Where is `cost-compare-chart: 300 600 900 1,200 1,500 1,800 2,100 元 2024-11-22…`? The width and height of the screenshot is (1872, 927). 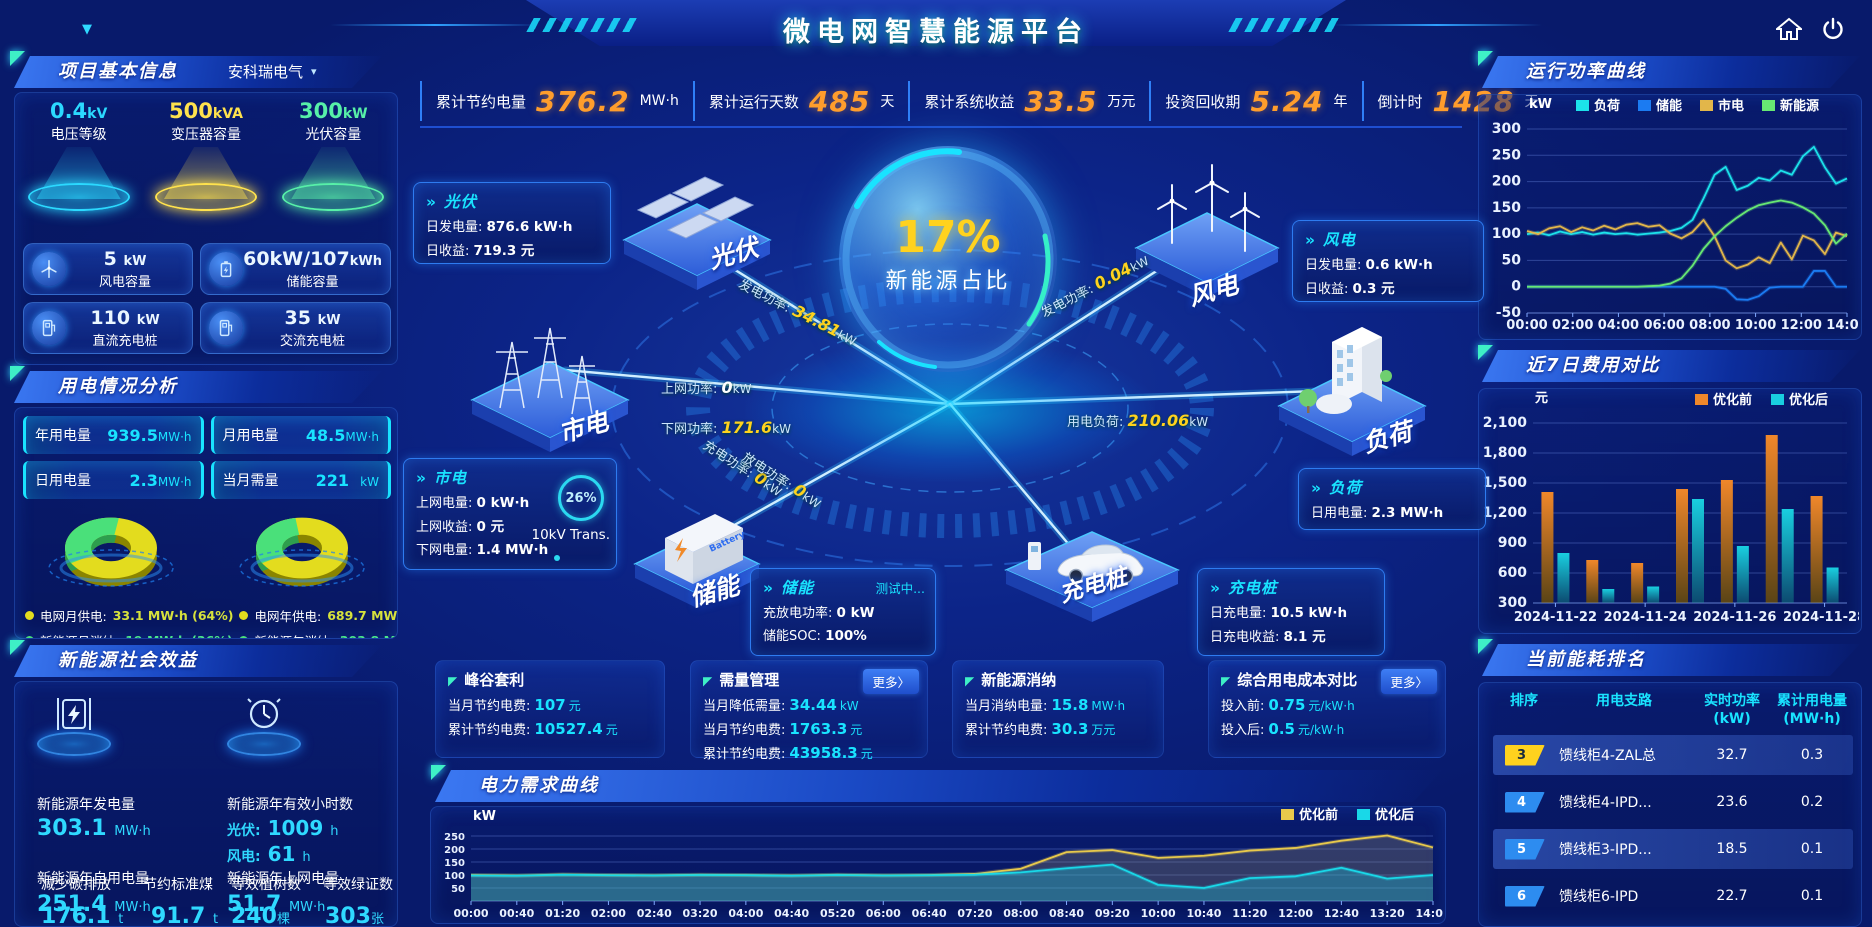
cost-compare-chart: 300 600 900 1,200 1,500 1,800 2,100 元 2024-11-22… is located at coordinates (1670, 511).